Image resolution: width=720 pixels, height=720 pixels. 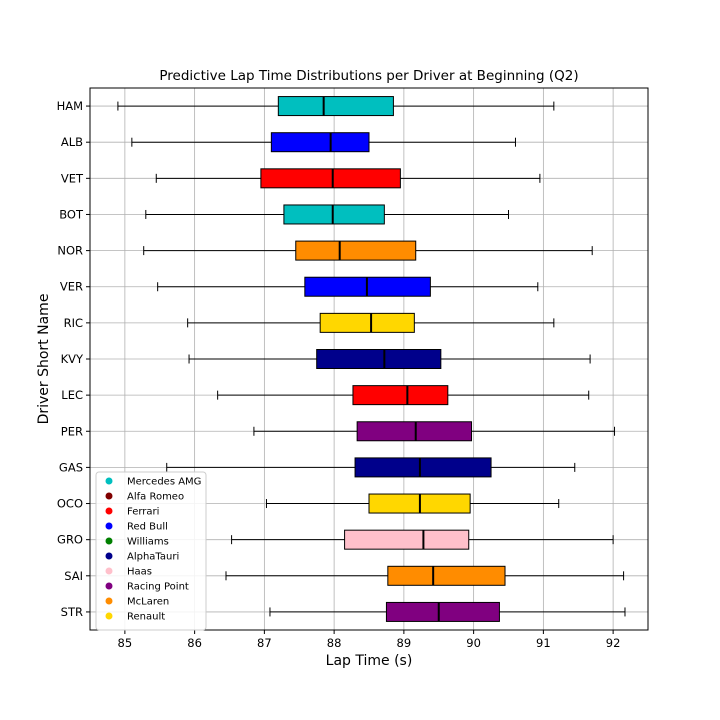 I want to click on y-tick-label: BOT, so click(x=71, y=214).